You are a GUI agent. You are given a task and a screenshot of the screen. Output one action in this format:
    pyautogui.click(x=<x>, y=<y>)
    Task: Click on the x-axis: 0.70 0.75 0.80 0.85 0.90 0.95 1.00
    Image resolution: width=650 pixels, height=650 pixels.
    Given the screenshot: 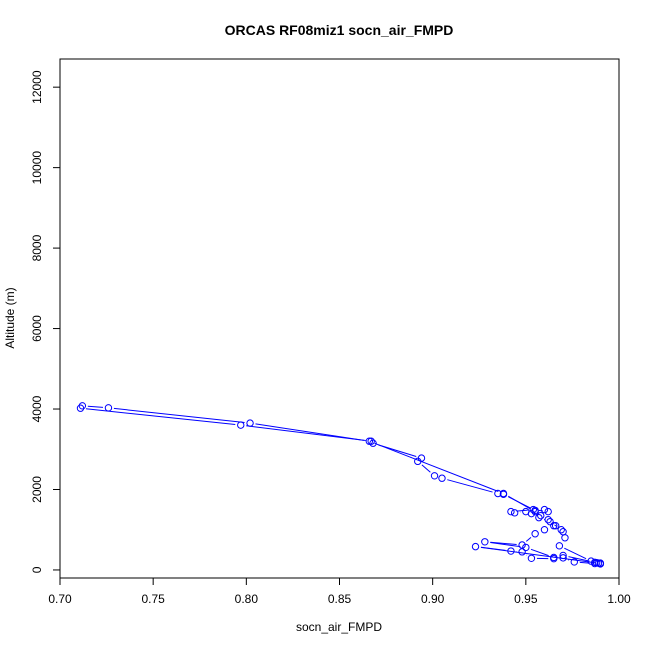 What is the action you would take?
    pyautogui.click(x=339, y=592)
    